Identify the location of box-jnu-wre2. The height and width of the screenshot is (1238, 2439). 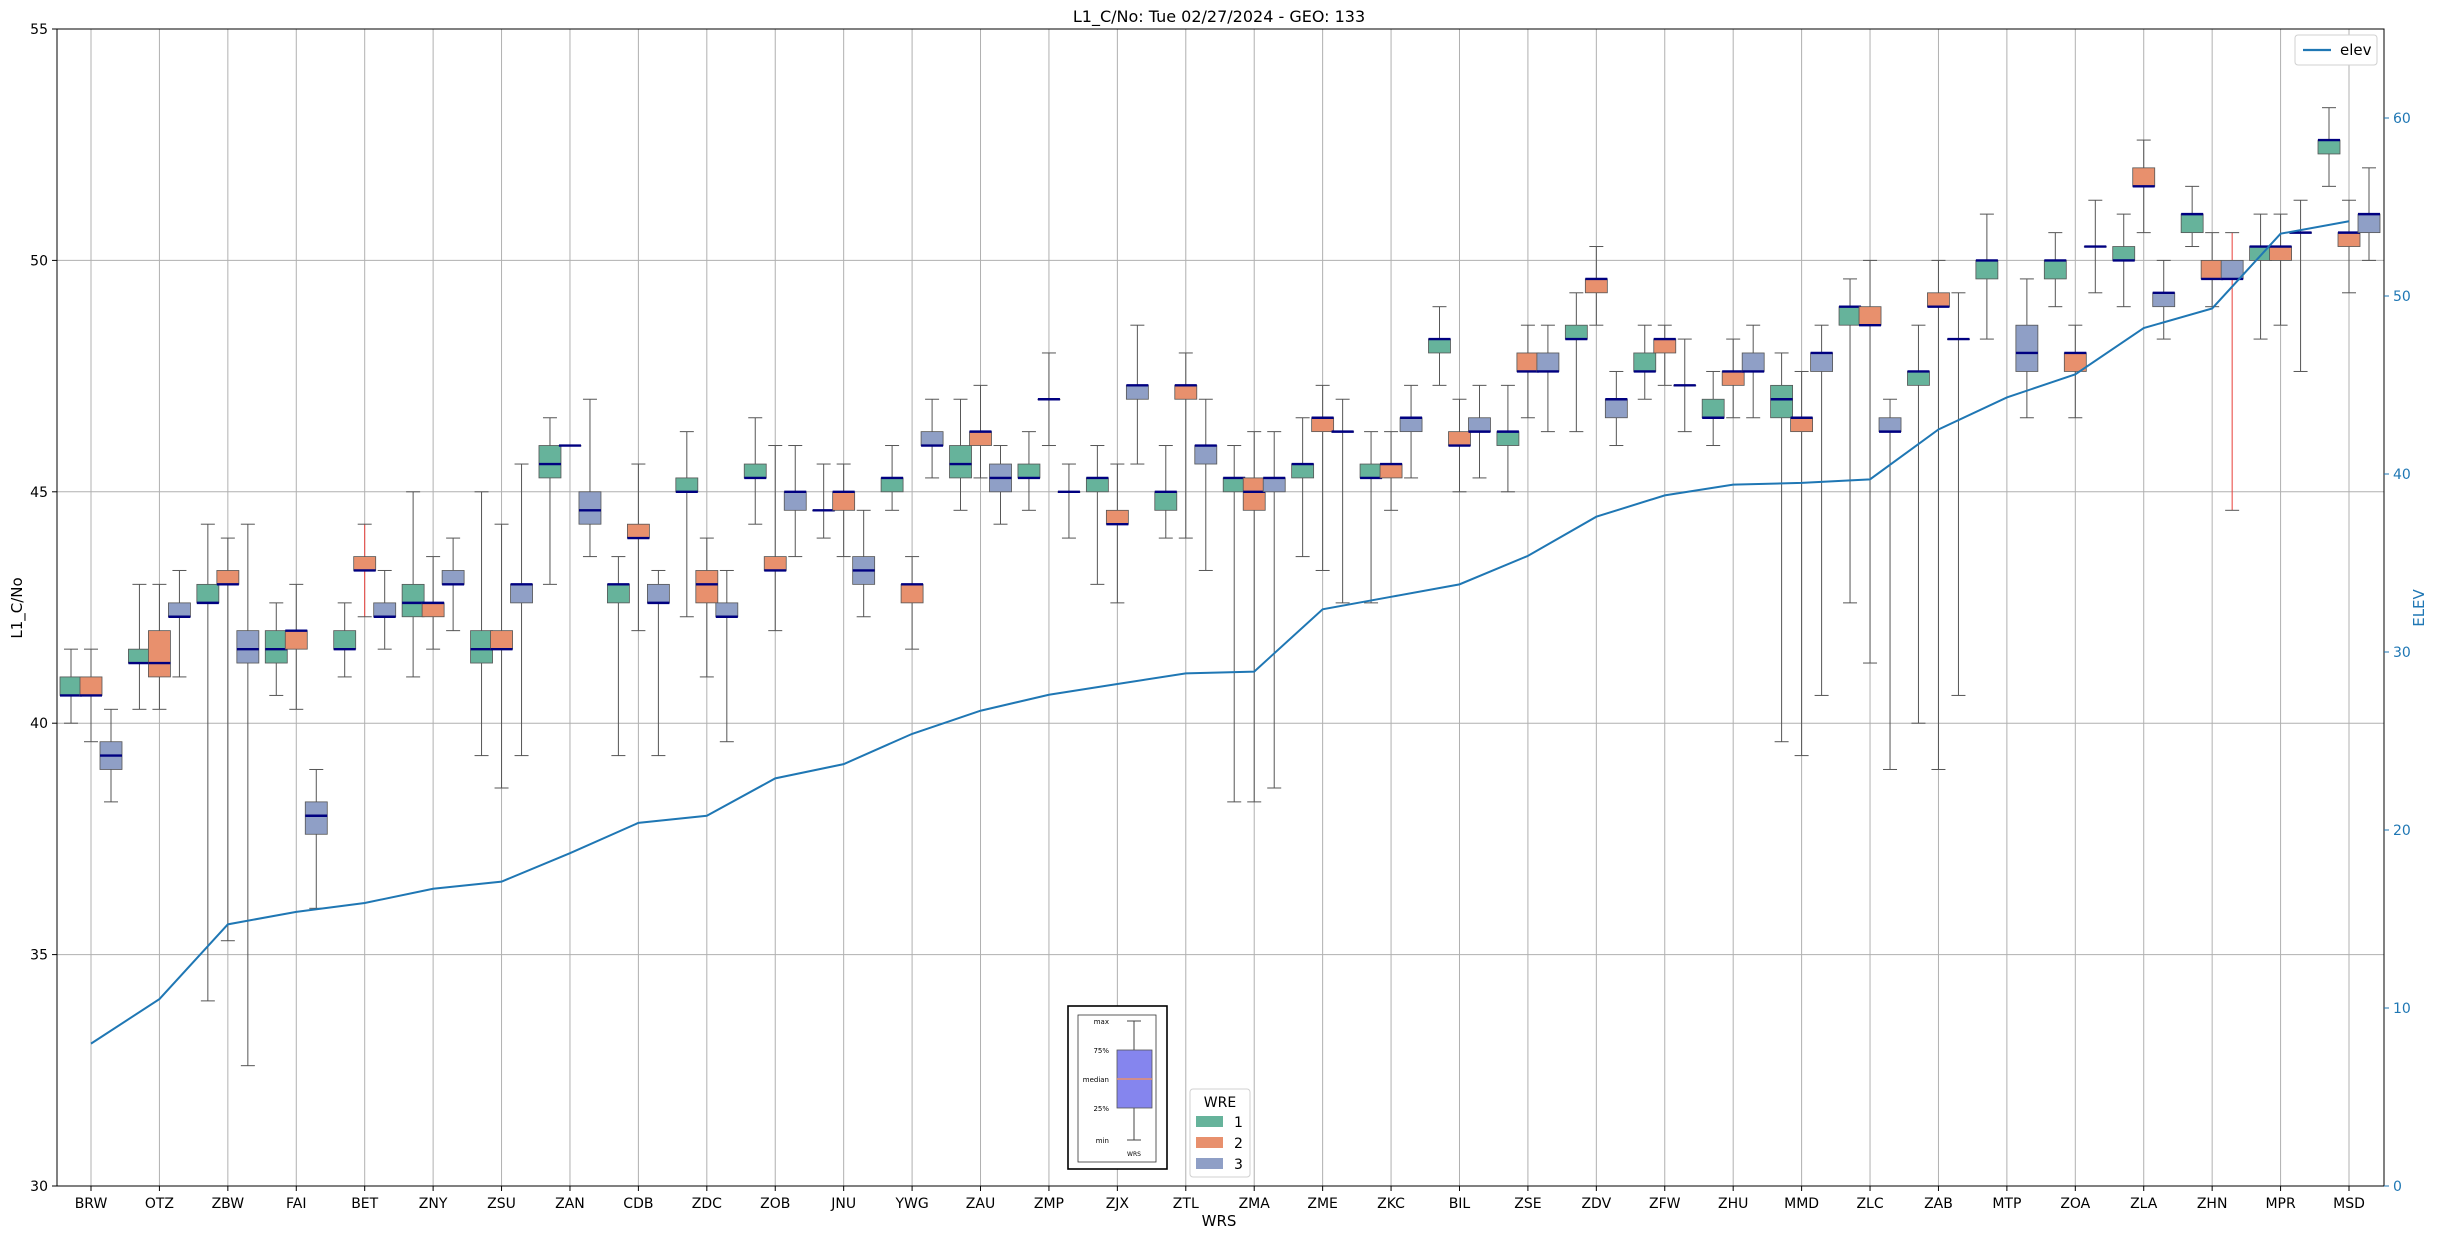
(844, 510).